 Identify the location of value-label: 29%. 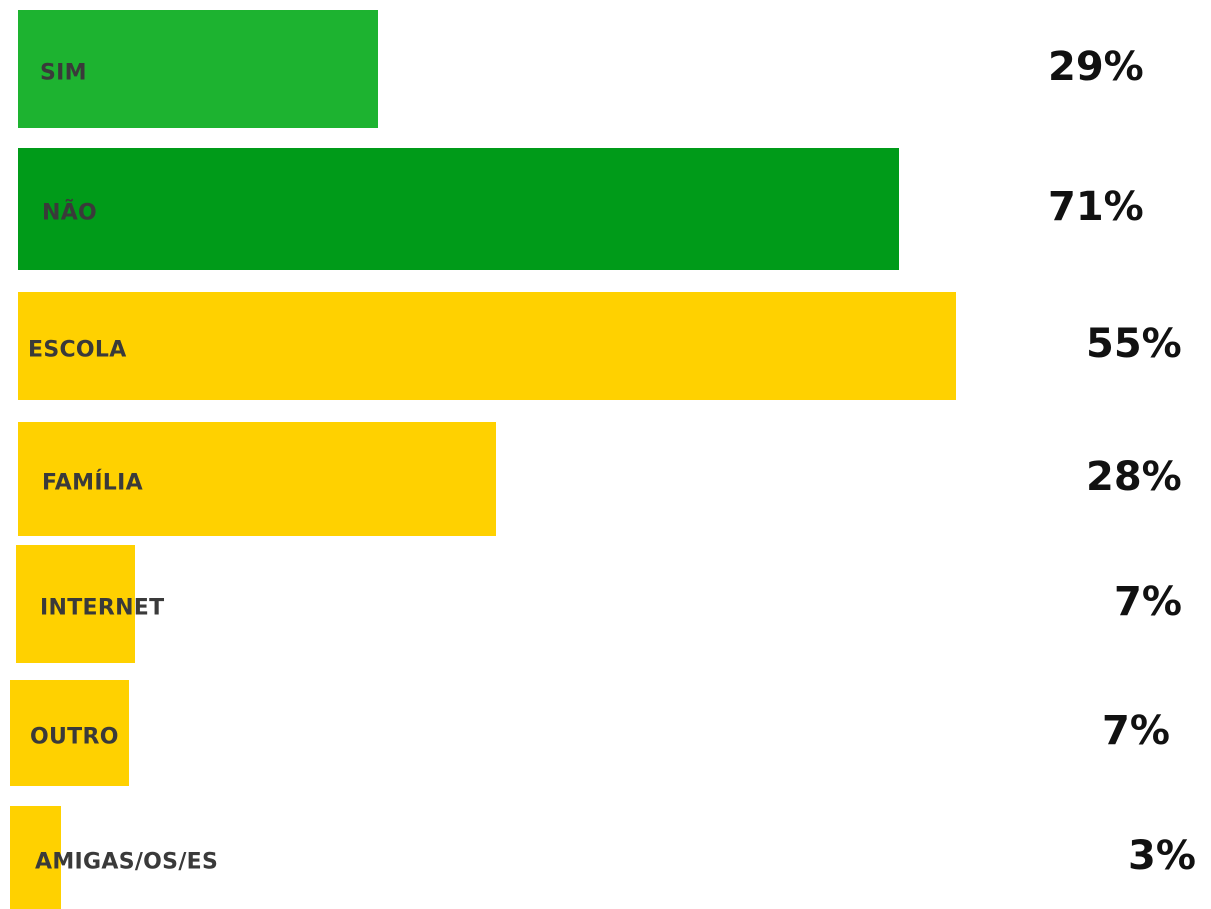
(1096, 67).